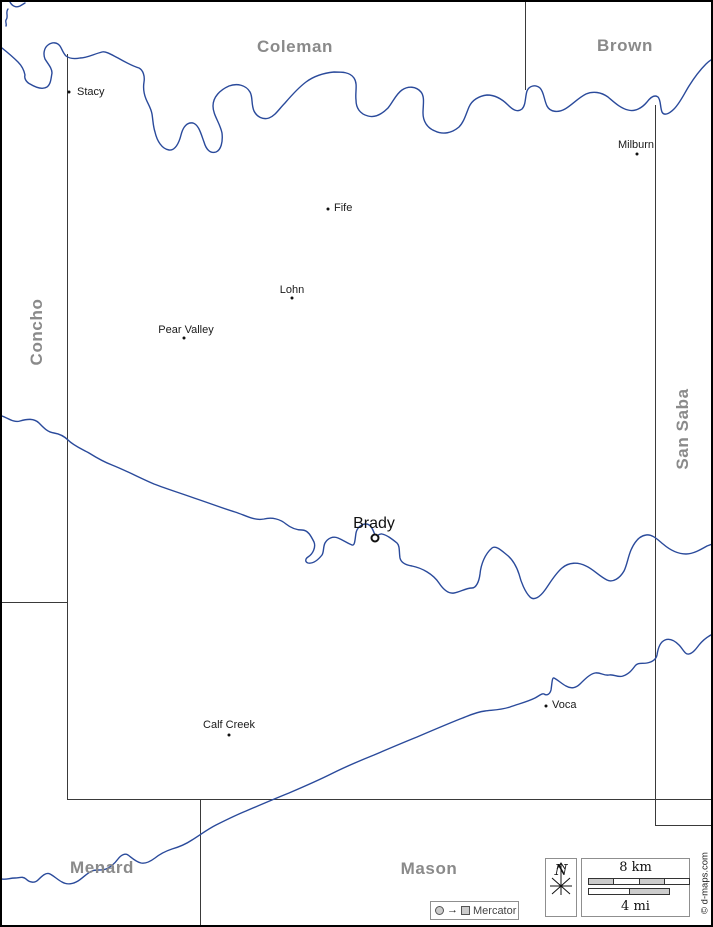  Describe the element at coordinates (229, 735) in the screenshot. I see `town-dot-calf-creek` at that location.